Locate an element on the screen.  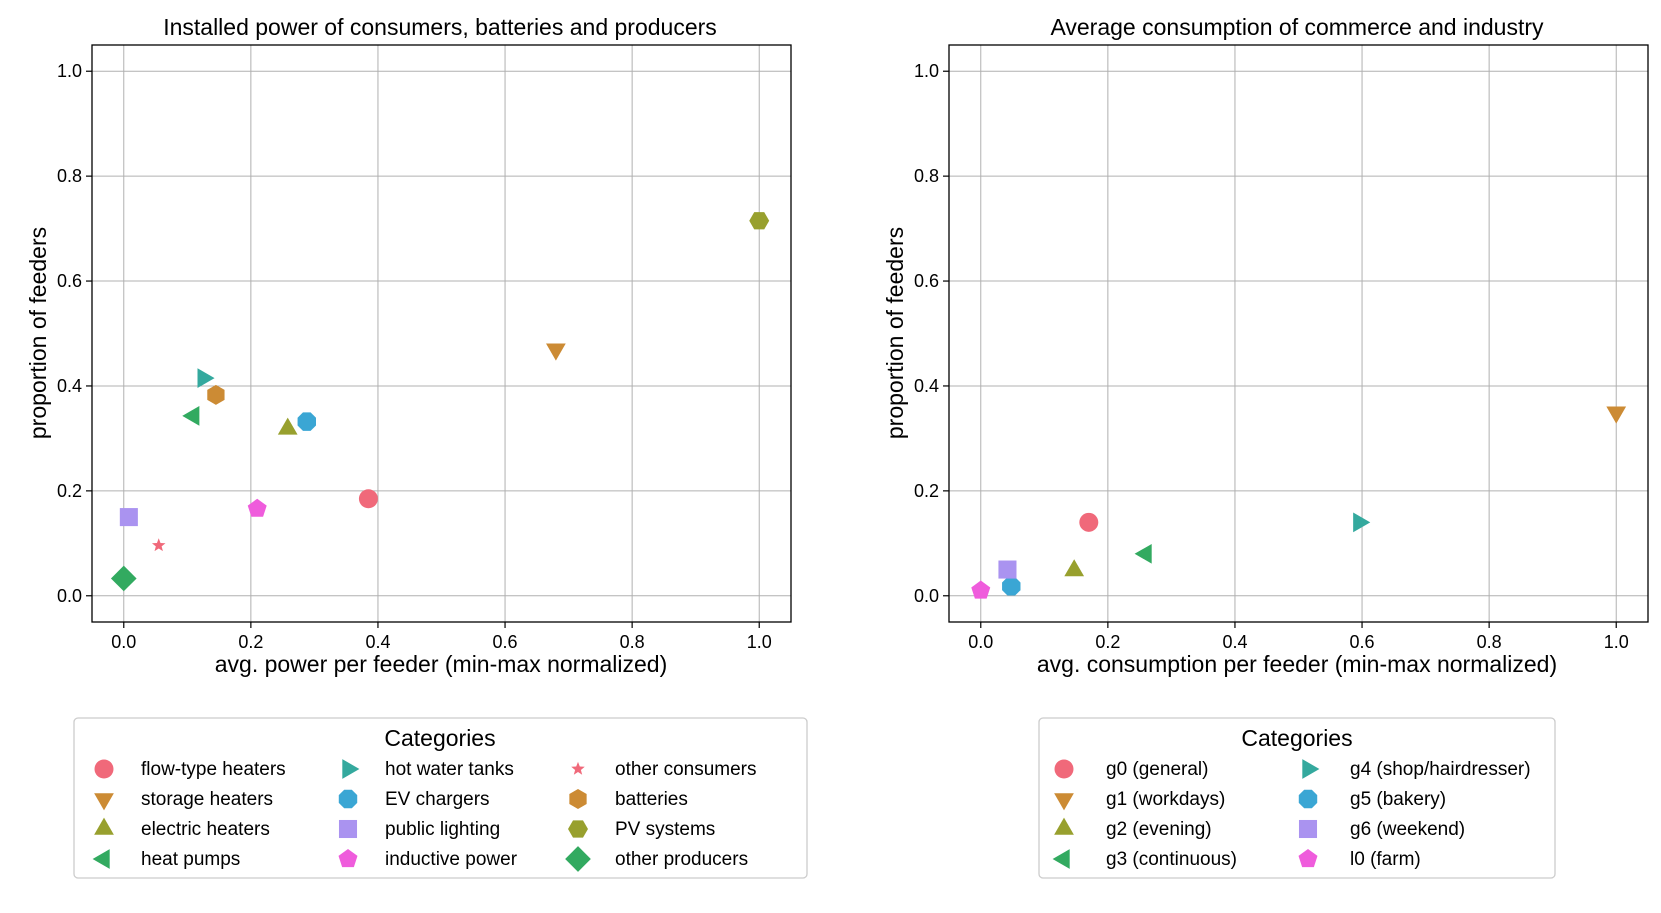
left-x-tick-label: 0.6 is located at coordinates (505, 642).